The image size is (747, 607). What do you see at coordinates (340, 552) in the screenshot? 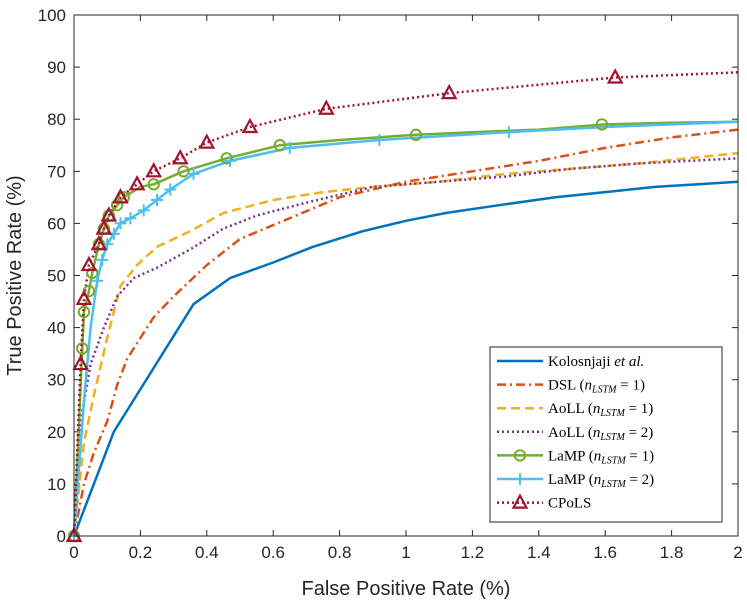
I see `x-tick-label: 0.8` at bounding box center [340, 552].